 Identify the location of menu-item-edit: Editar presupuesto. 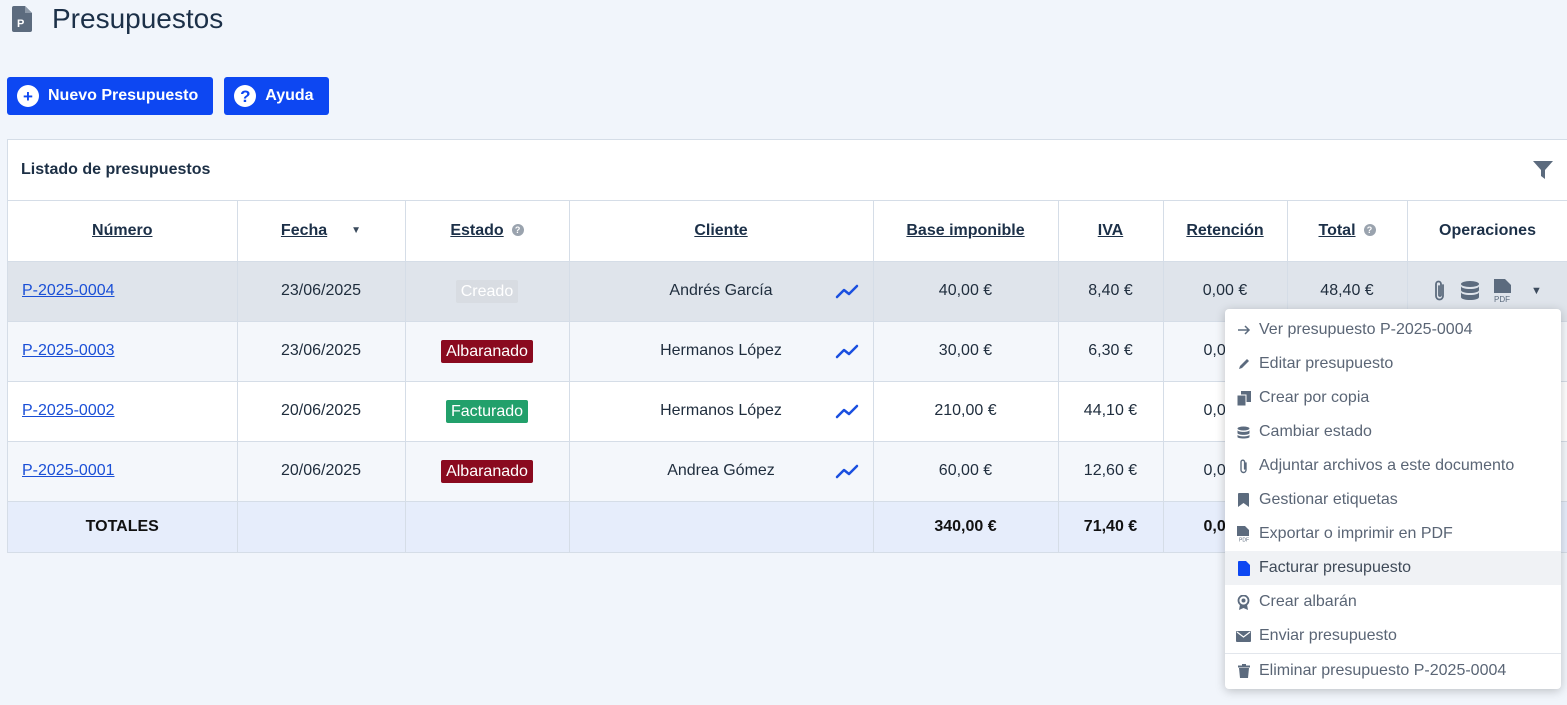
(1393, 364).